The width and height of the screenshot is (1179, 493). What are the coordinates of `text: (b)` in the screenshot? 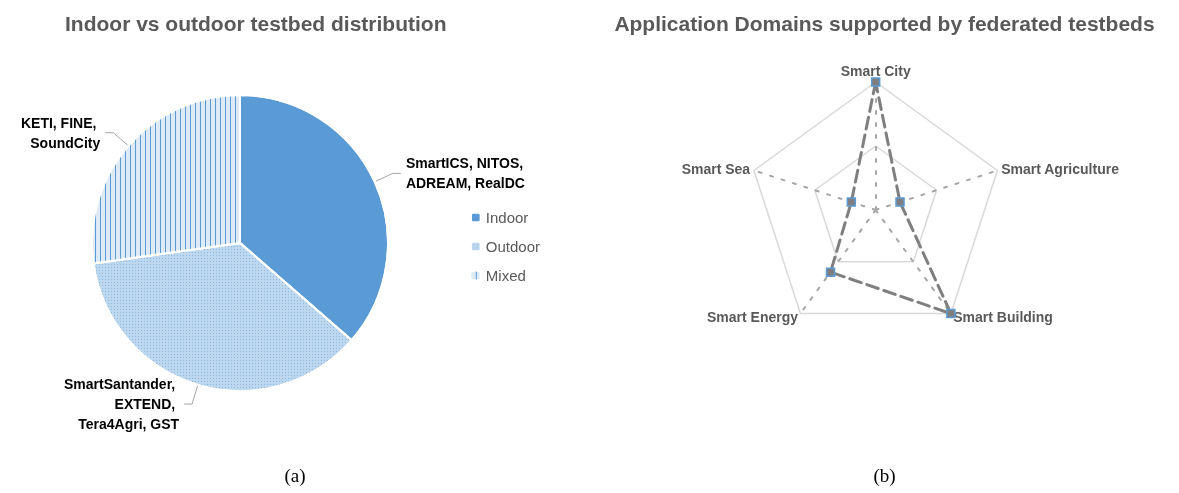 It's located at (884, 476).